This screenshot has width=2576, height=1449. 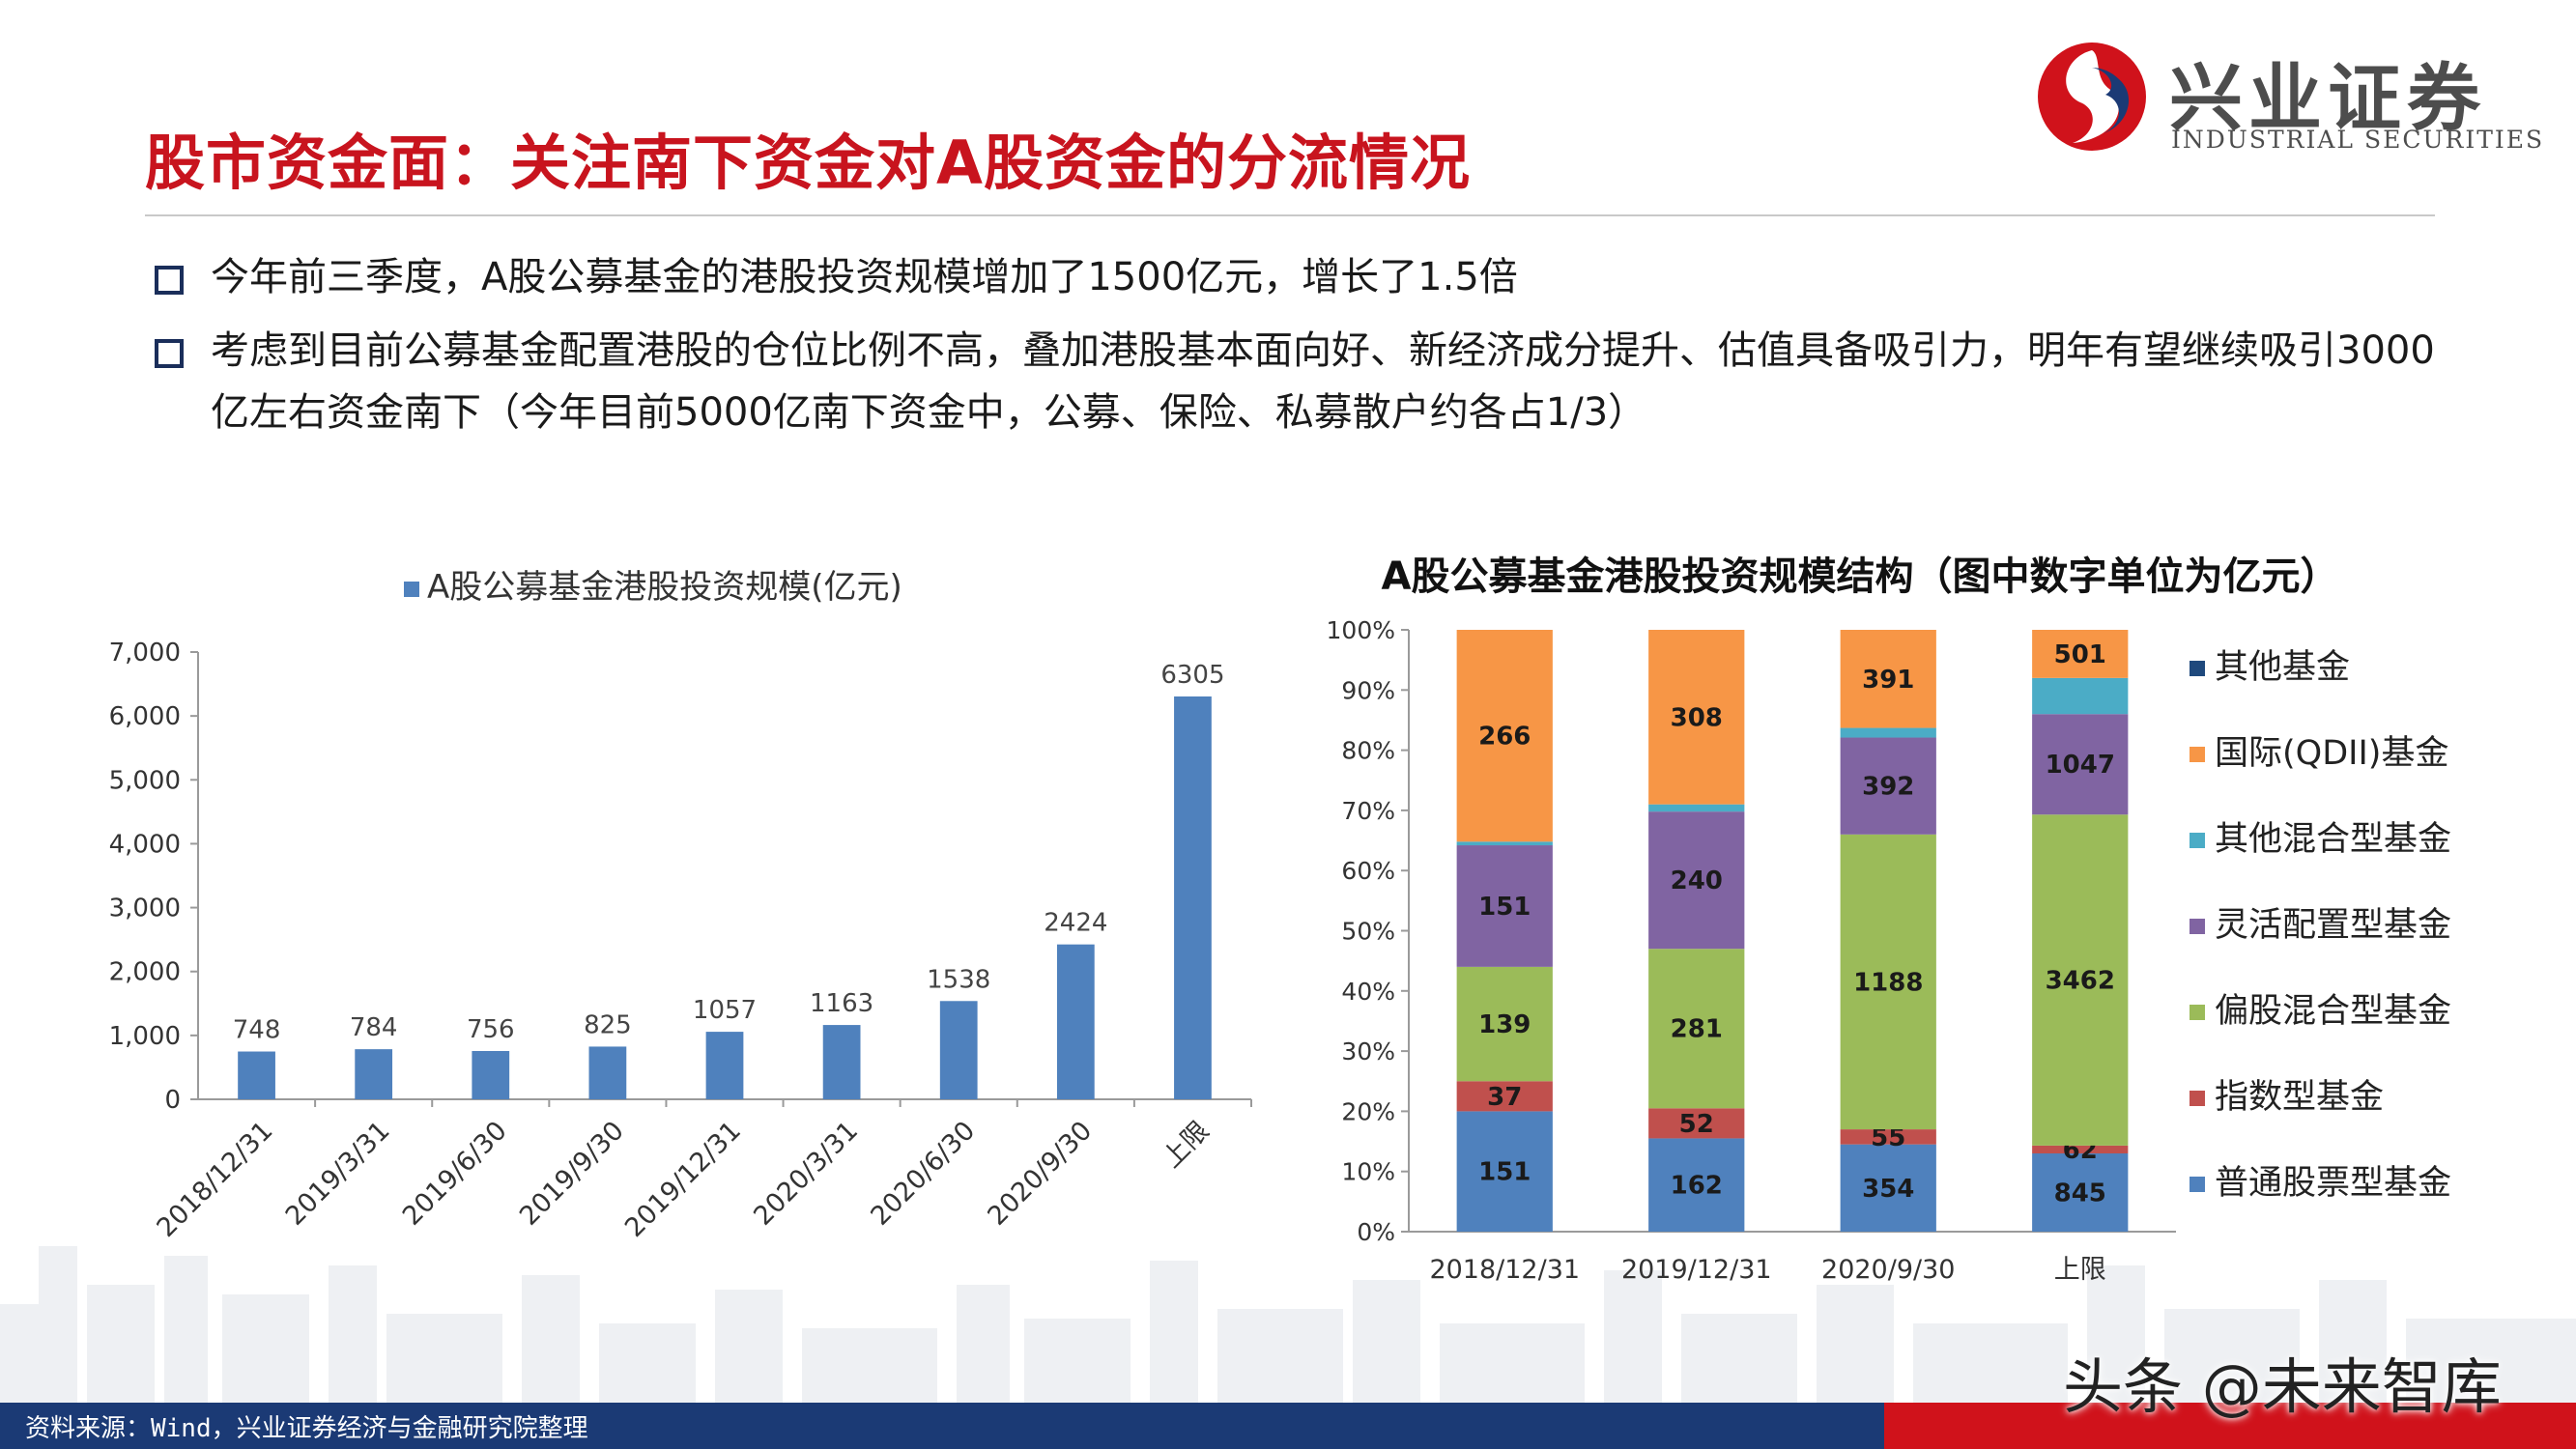 I want to click on data-label: 756, so click(x=491, y=1029).